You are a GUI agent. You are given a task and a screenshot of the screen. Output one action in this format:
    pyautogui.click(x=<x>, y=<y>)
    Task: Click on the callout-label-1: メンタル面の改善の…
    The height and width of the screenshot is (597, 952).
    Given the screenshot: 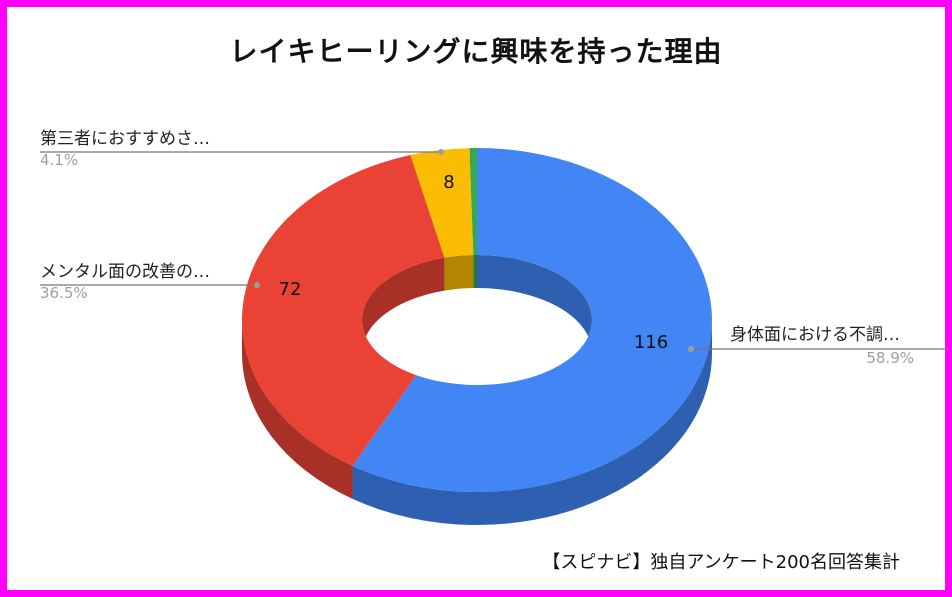 What is the action you would take?
    pyautogui.click(x=125, y=272)
    